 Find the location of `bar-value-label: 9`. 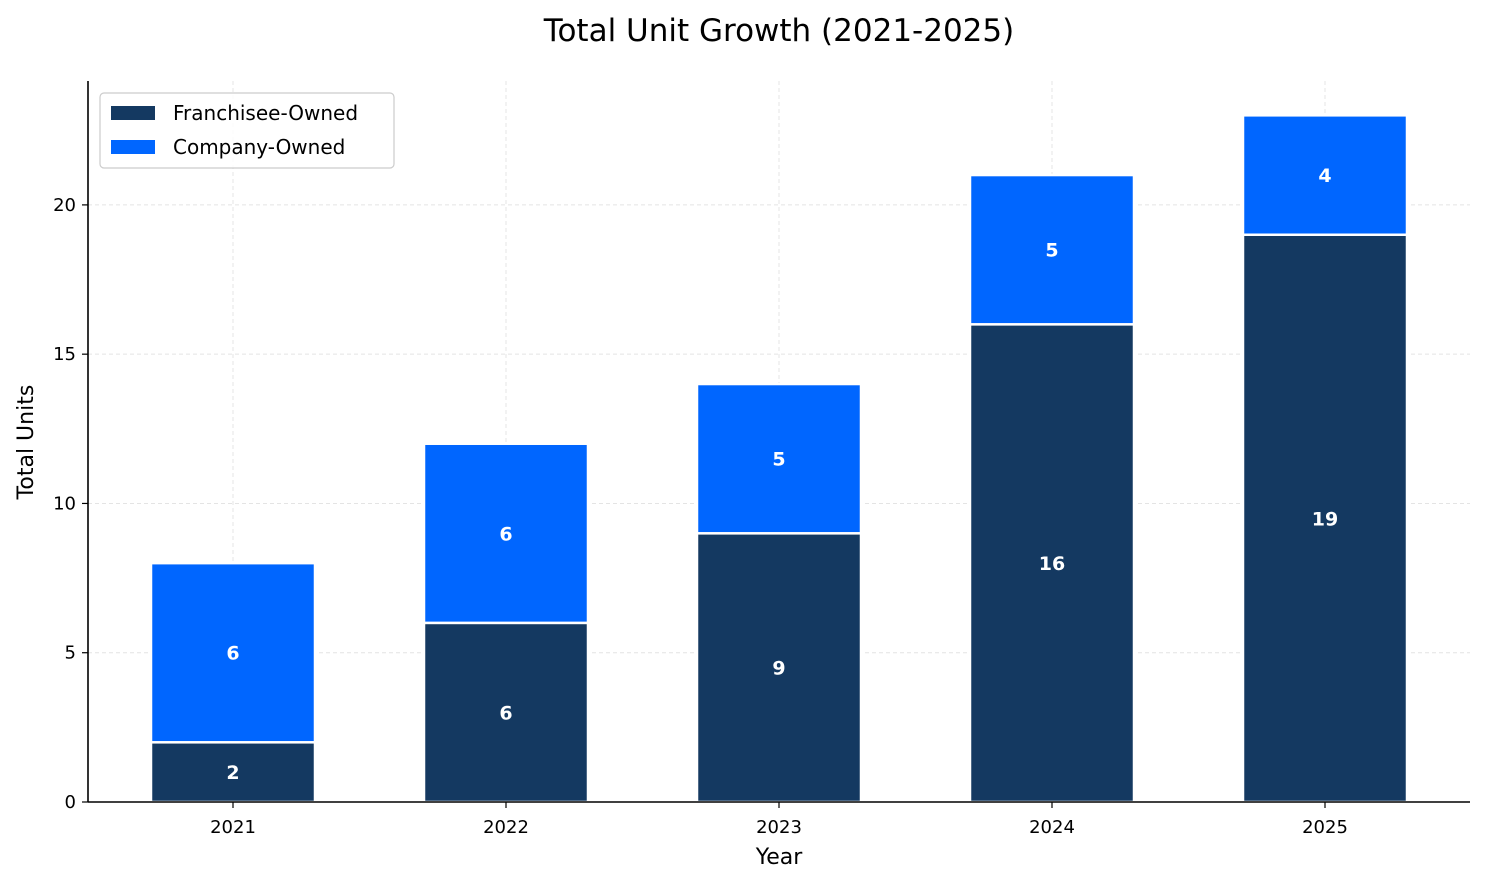

bar-value-label: 9 is located at coordinates (778, 669).